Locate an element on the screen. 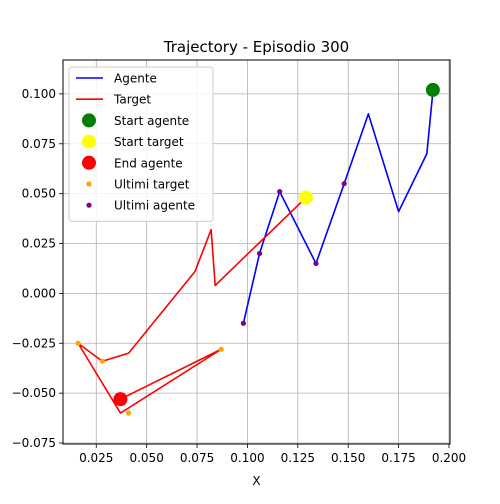  x-tick-label: 0.025 is located at coordinates (96, 458).